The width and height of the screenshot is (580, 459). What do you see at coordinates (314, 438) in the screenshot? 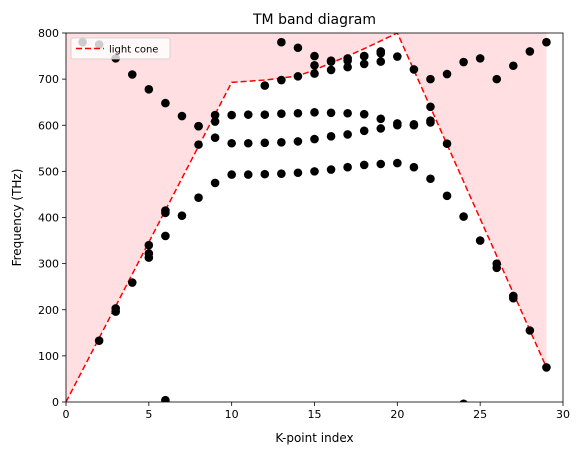
I see `x-axis-label: K-point index` at bounding box center [314, 438].